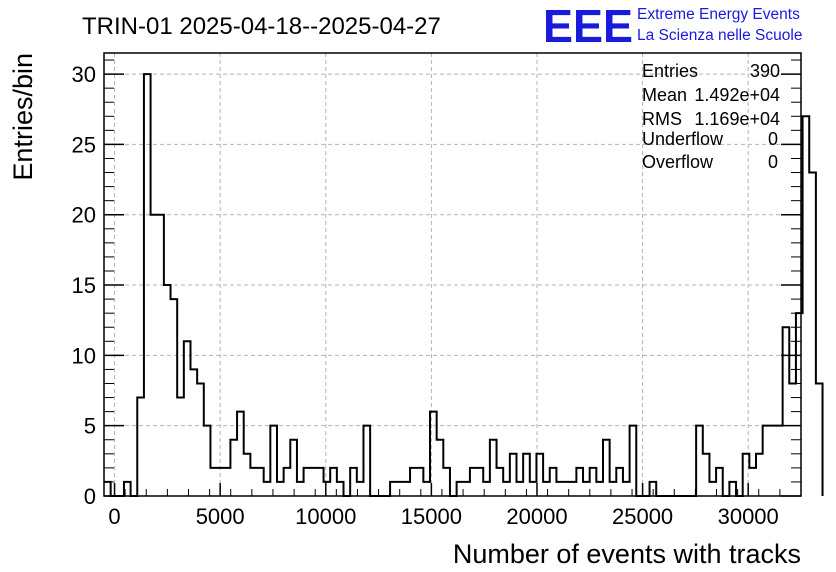 The width and height of the screenshot is (836, 572). Describe the element at coordinates (627, 554) in the screenshot. I see `x-axis-title: Number of events with tracks` at that location.